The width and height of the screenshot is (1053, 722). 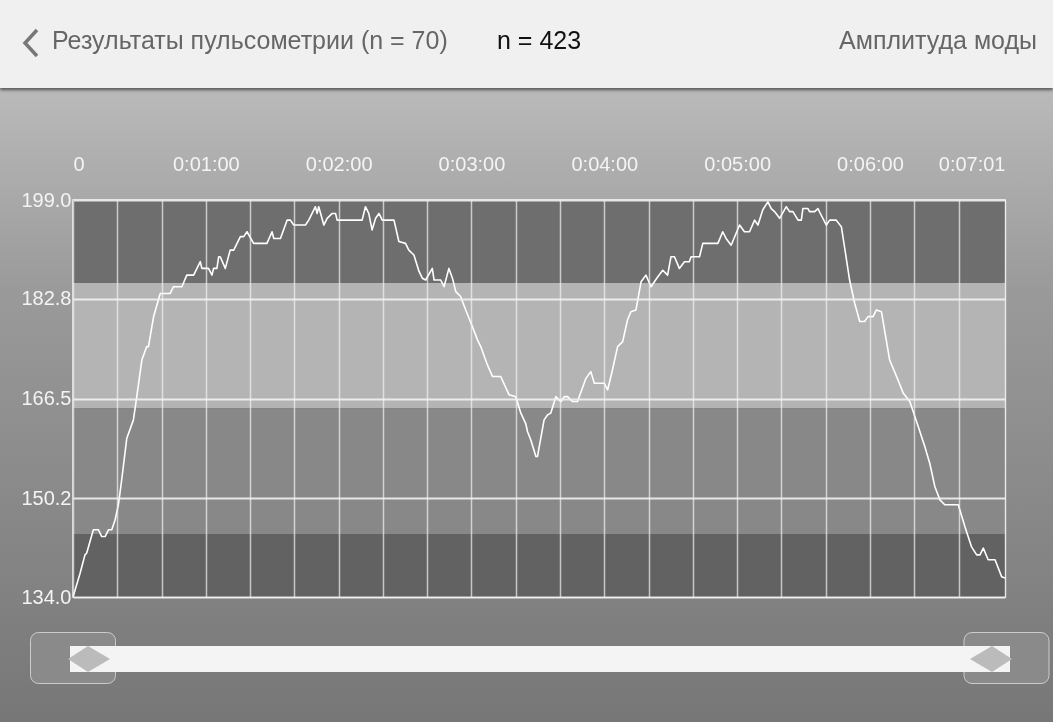 I want to click on x-tick-label: 0:05:00, so click(x=737, y=163).